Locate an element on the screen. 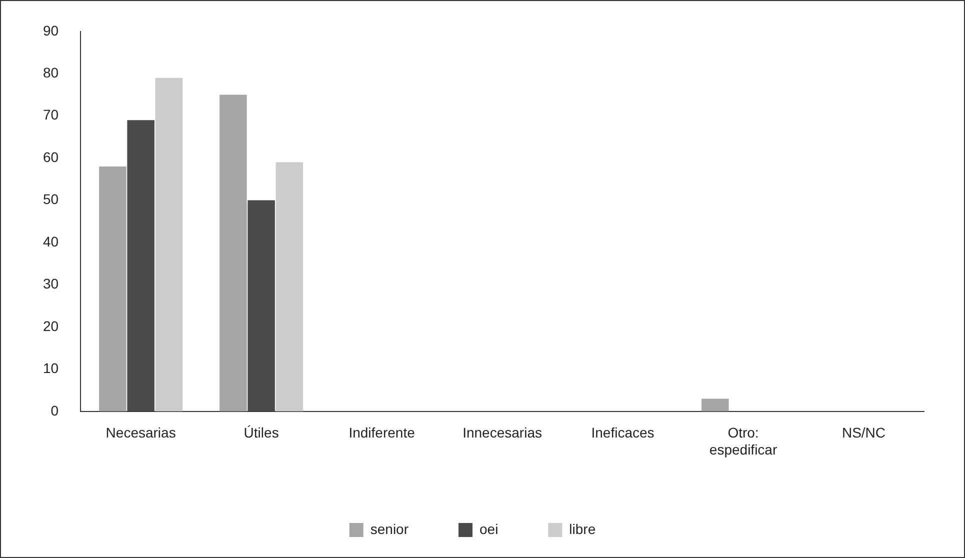 This screenshot has width=965, height=558. y-tick-label: 40 is located at coordinates (50, 241).